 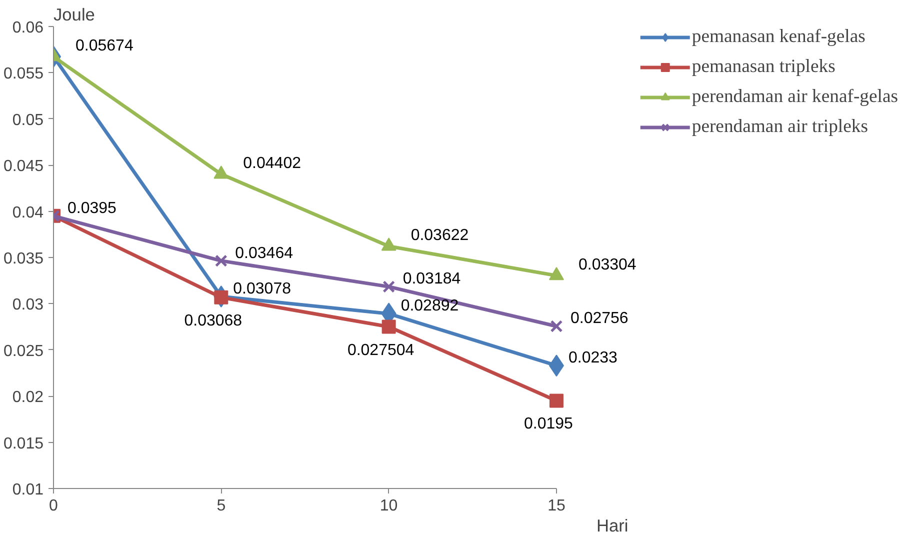 What do you see at coordinates (23, 443) in the screenshot?
I see `y-tick-label: 0.015` at bounding box center [23, 443].